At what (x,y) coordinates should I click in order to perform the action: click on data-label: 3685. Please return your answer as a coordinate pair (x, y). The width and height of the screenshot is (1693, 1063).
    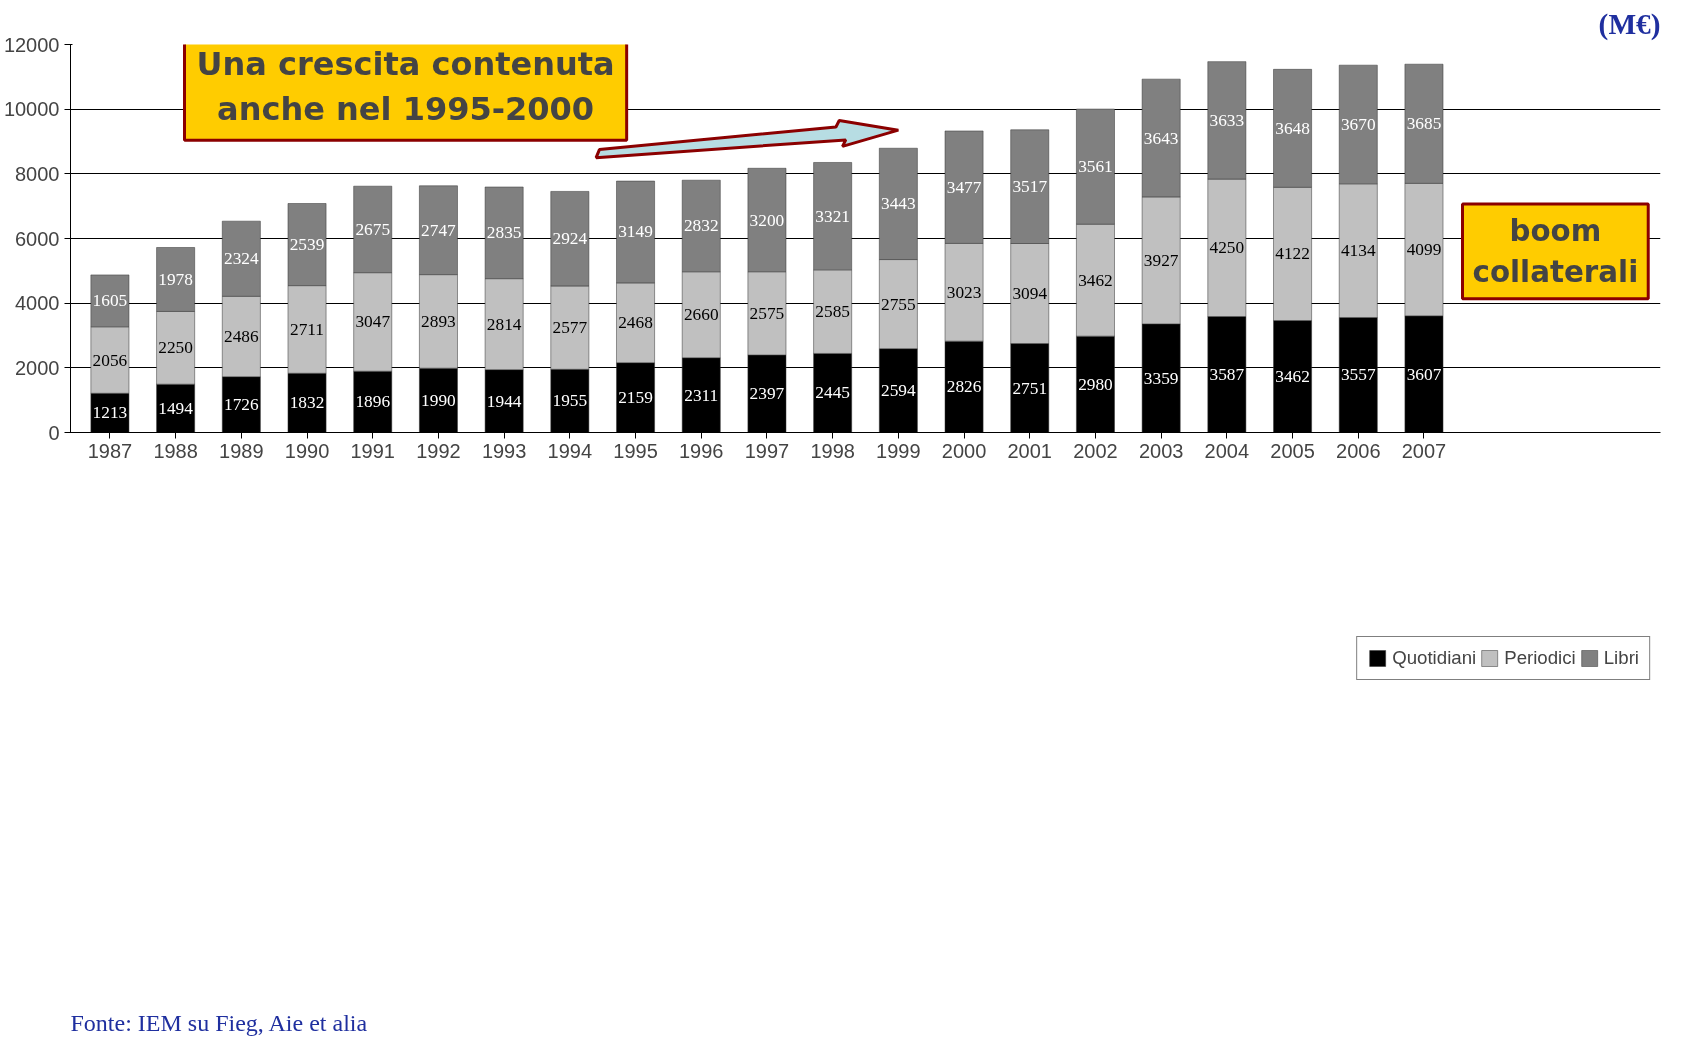
    Looking at the image, I should click on (1424, 124).